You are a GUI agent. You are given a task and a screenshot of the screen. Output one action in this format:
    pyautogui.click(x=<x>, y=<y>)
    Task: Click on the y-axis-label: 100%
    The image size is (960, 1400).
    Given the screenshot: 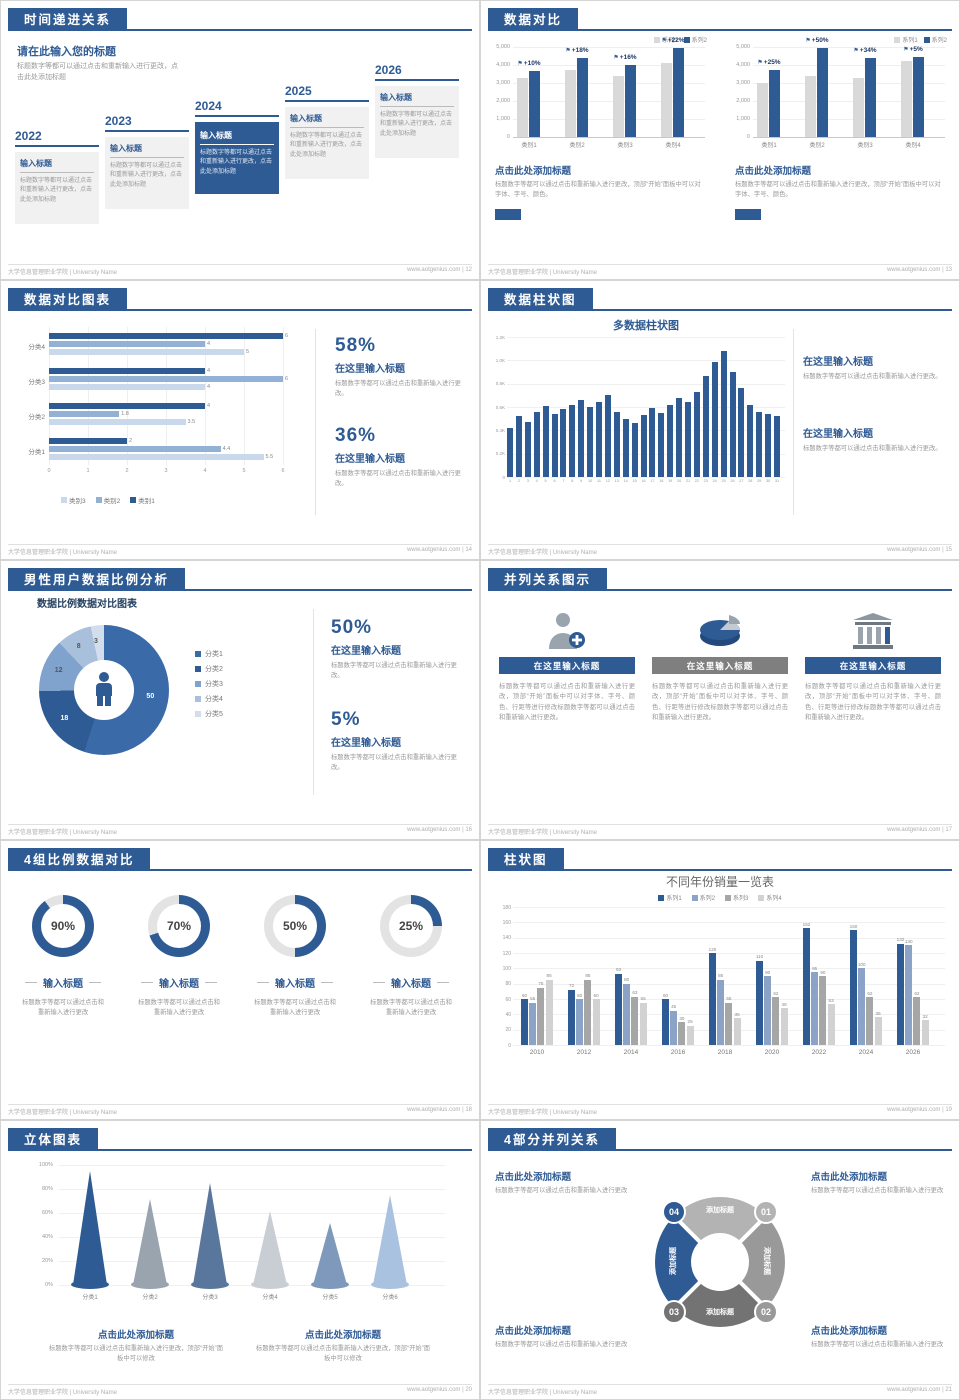 What is the action you would take?
    pyautogui.click(x=45, y=1165)
    